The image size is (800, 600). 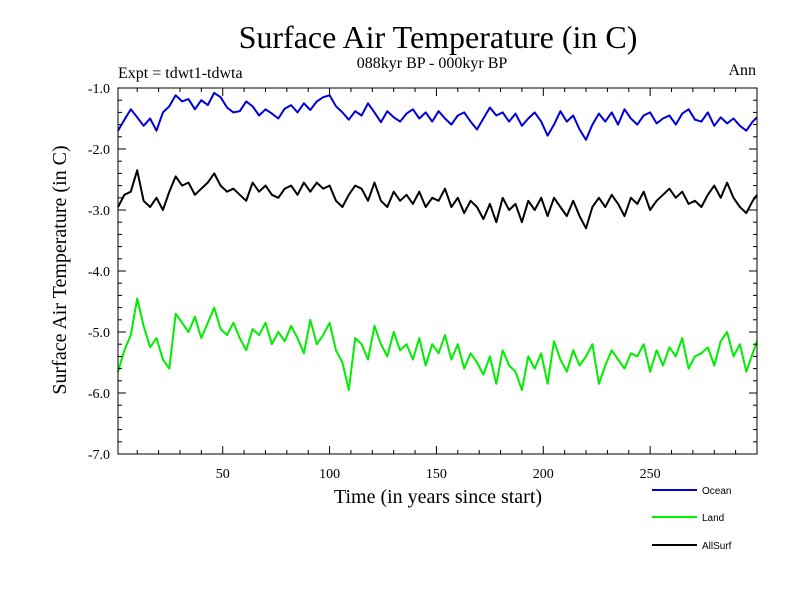 What do you see at coordinates (437, 199) in the screenshot?
I see `series-line-allsurf` at bounding box center [437, 199].